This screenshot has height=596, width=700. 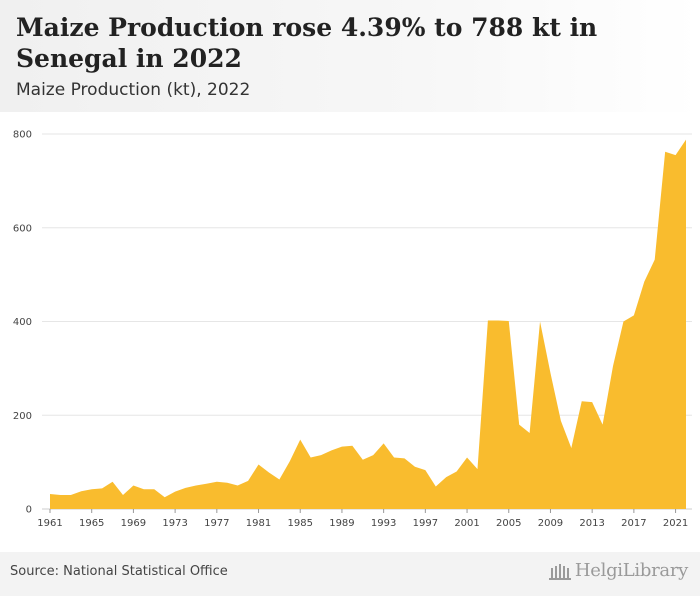 What do you see at coordinates (508, 523) in the screenshot?
I see `x-tick-label: 2005` at bounding box center [508, 523].